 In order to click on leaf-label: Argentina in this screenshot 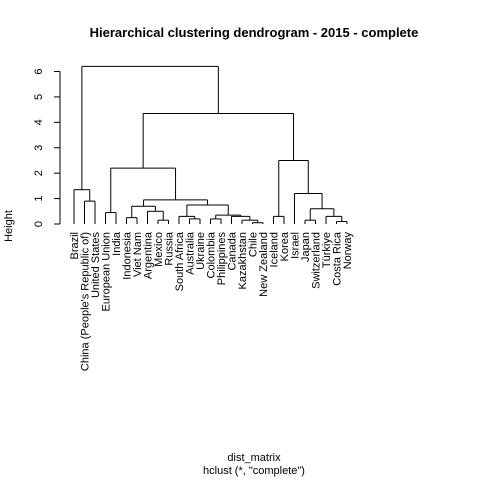, I will do `click(149, 255)`.